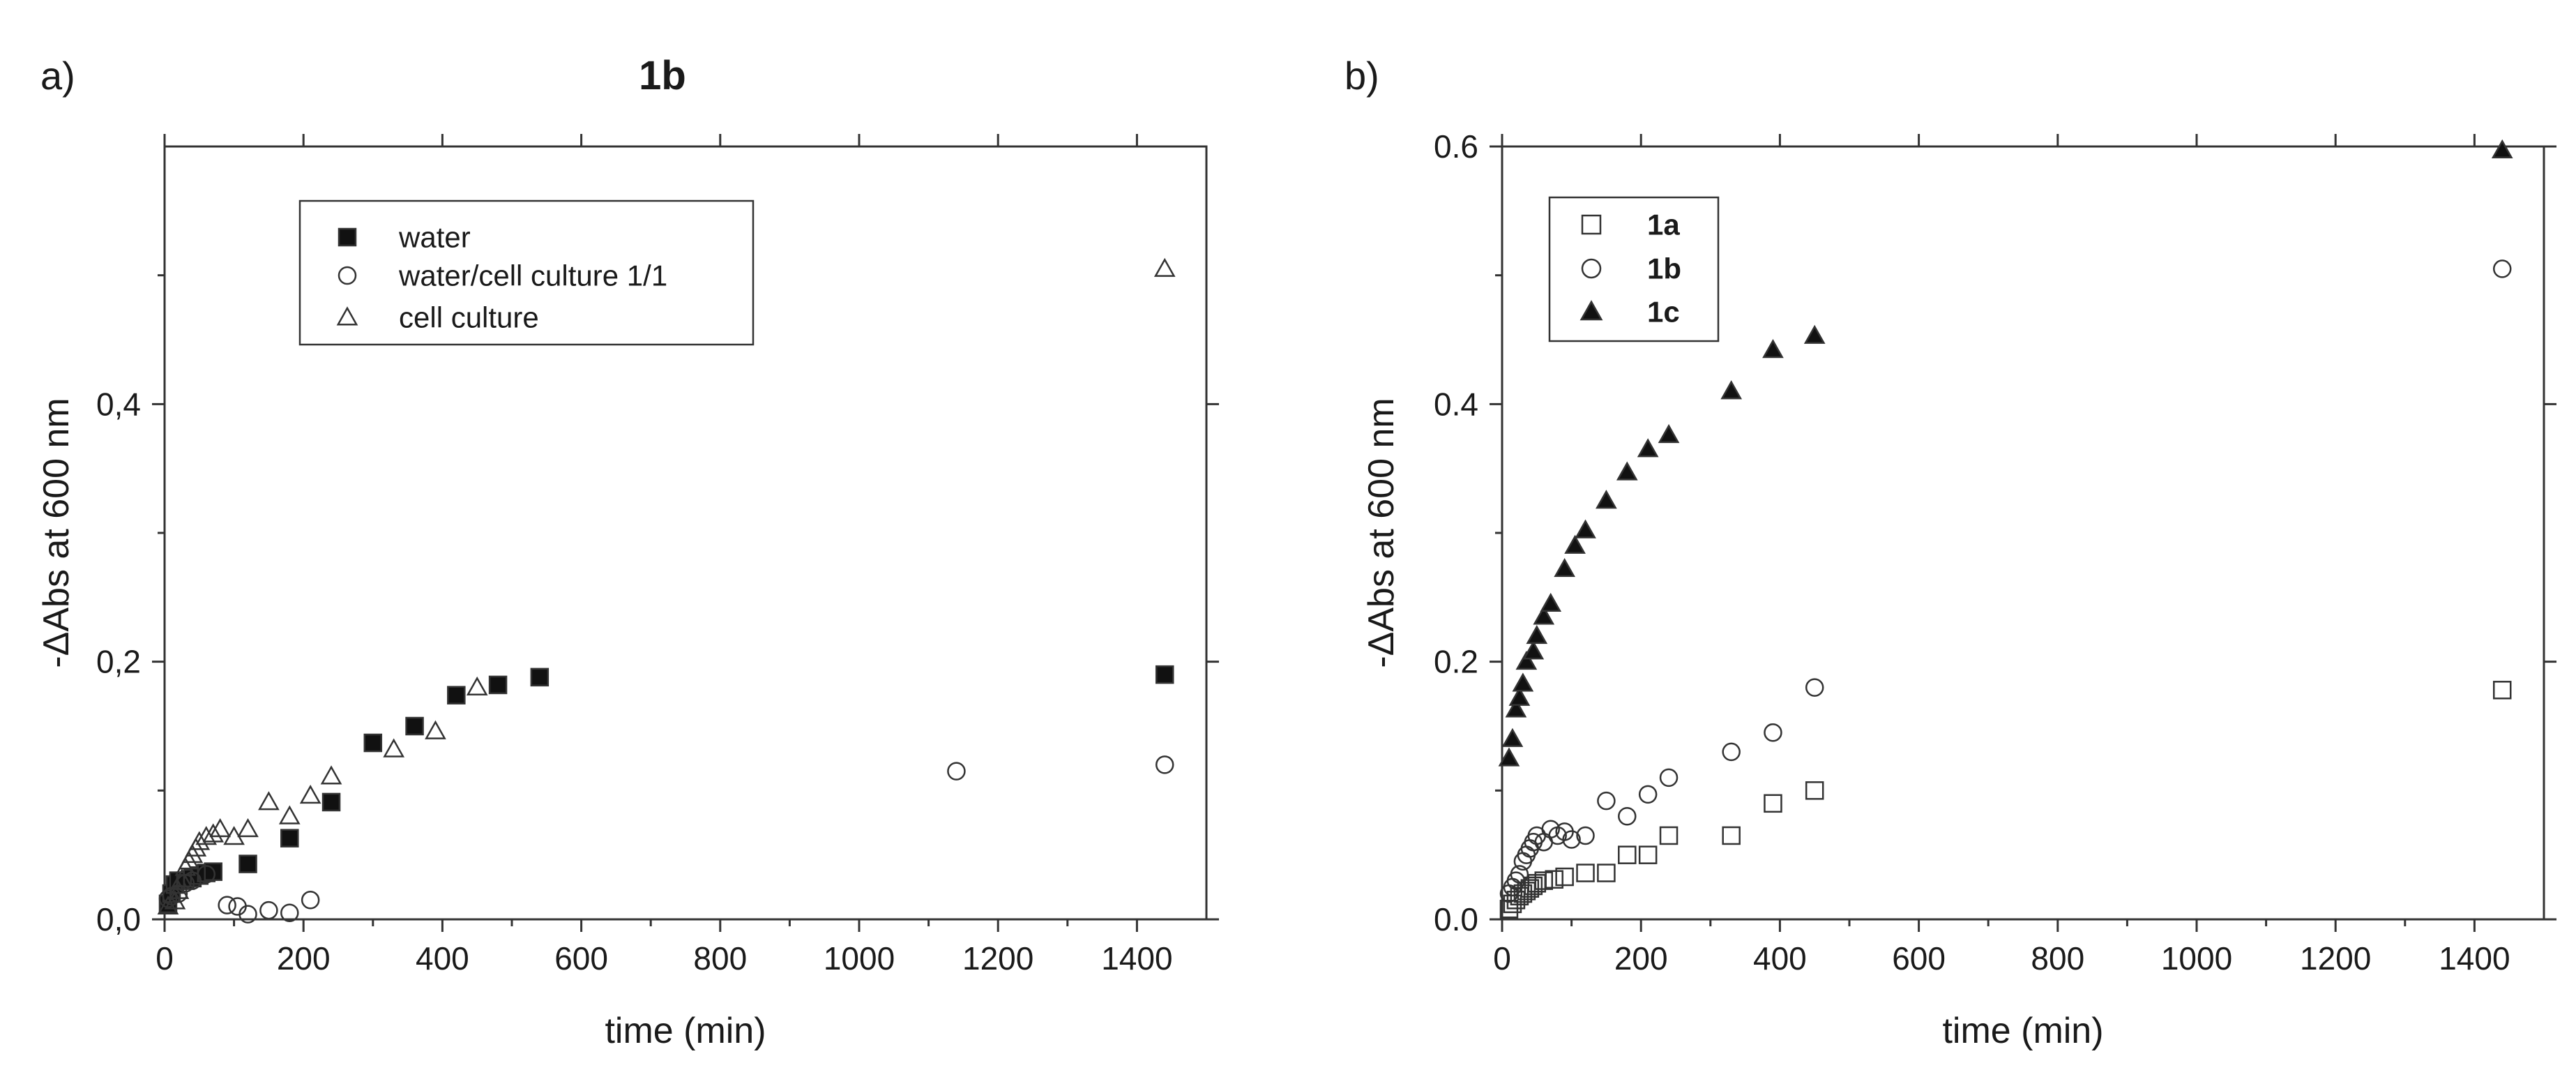  I want to click on legend-marker-1b, so click(1591, 268).